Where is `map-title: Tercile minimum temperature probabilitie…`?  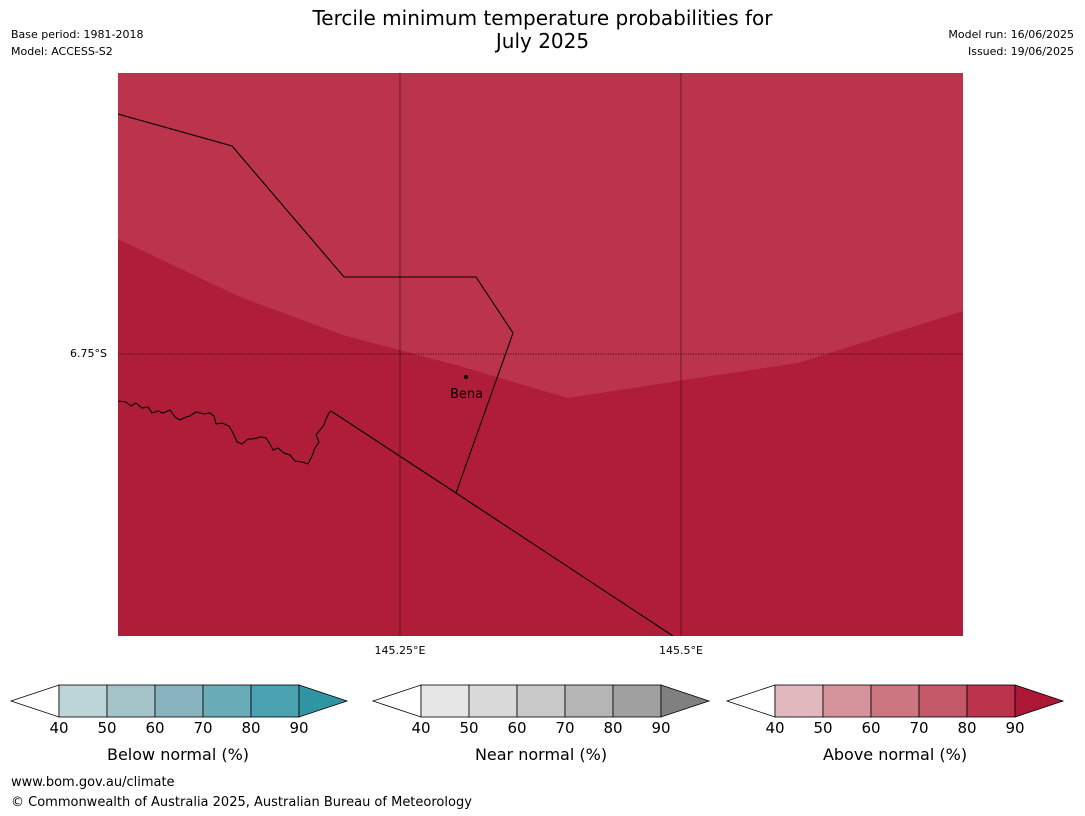
map-title: Tercile minimum temperature probabilitie… is located at coordinates (542, 30).